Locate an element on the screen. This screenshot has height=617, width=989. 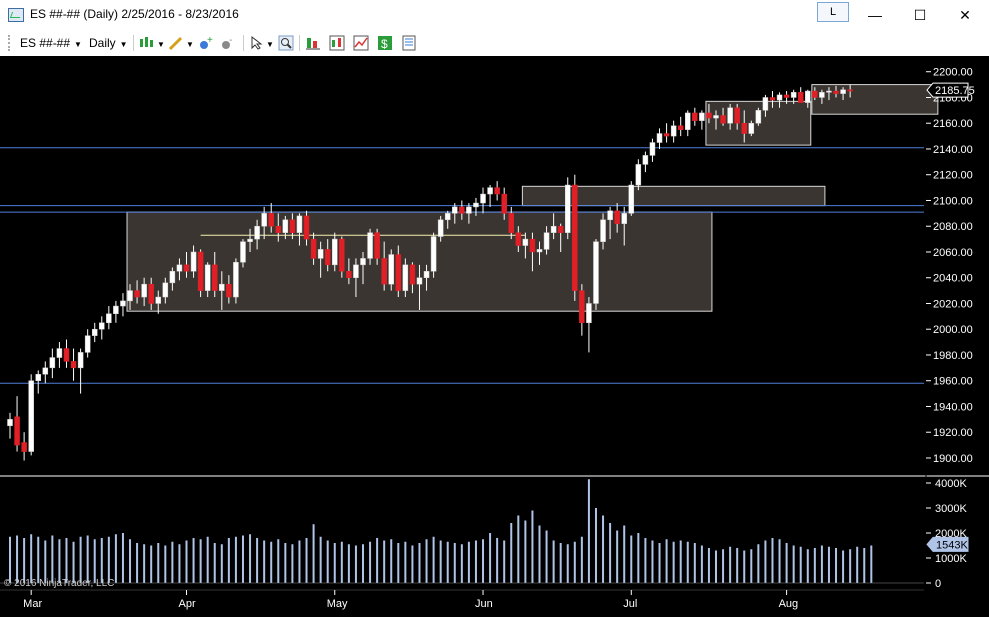
minimize-button: — is located at coordinates (875, 15).